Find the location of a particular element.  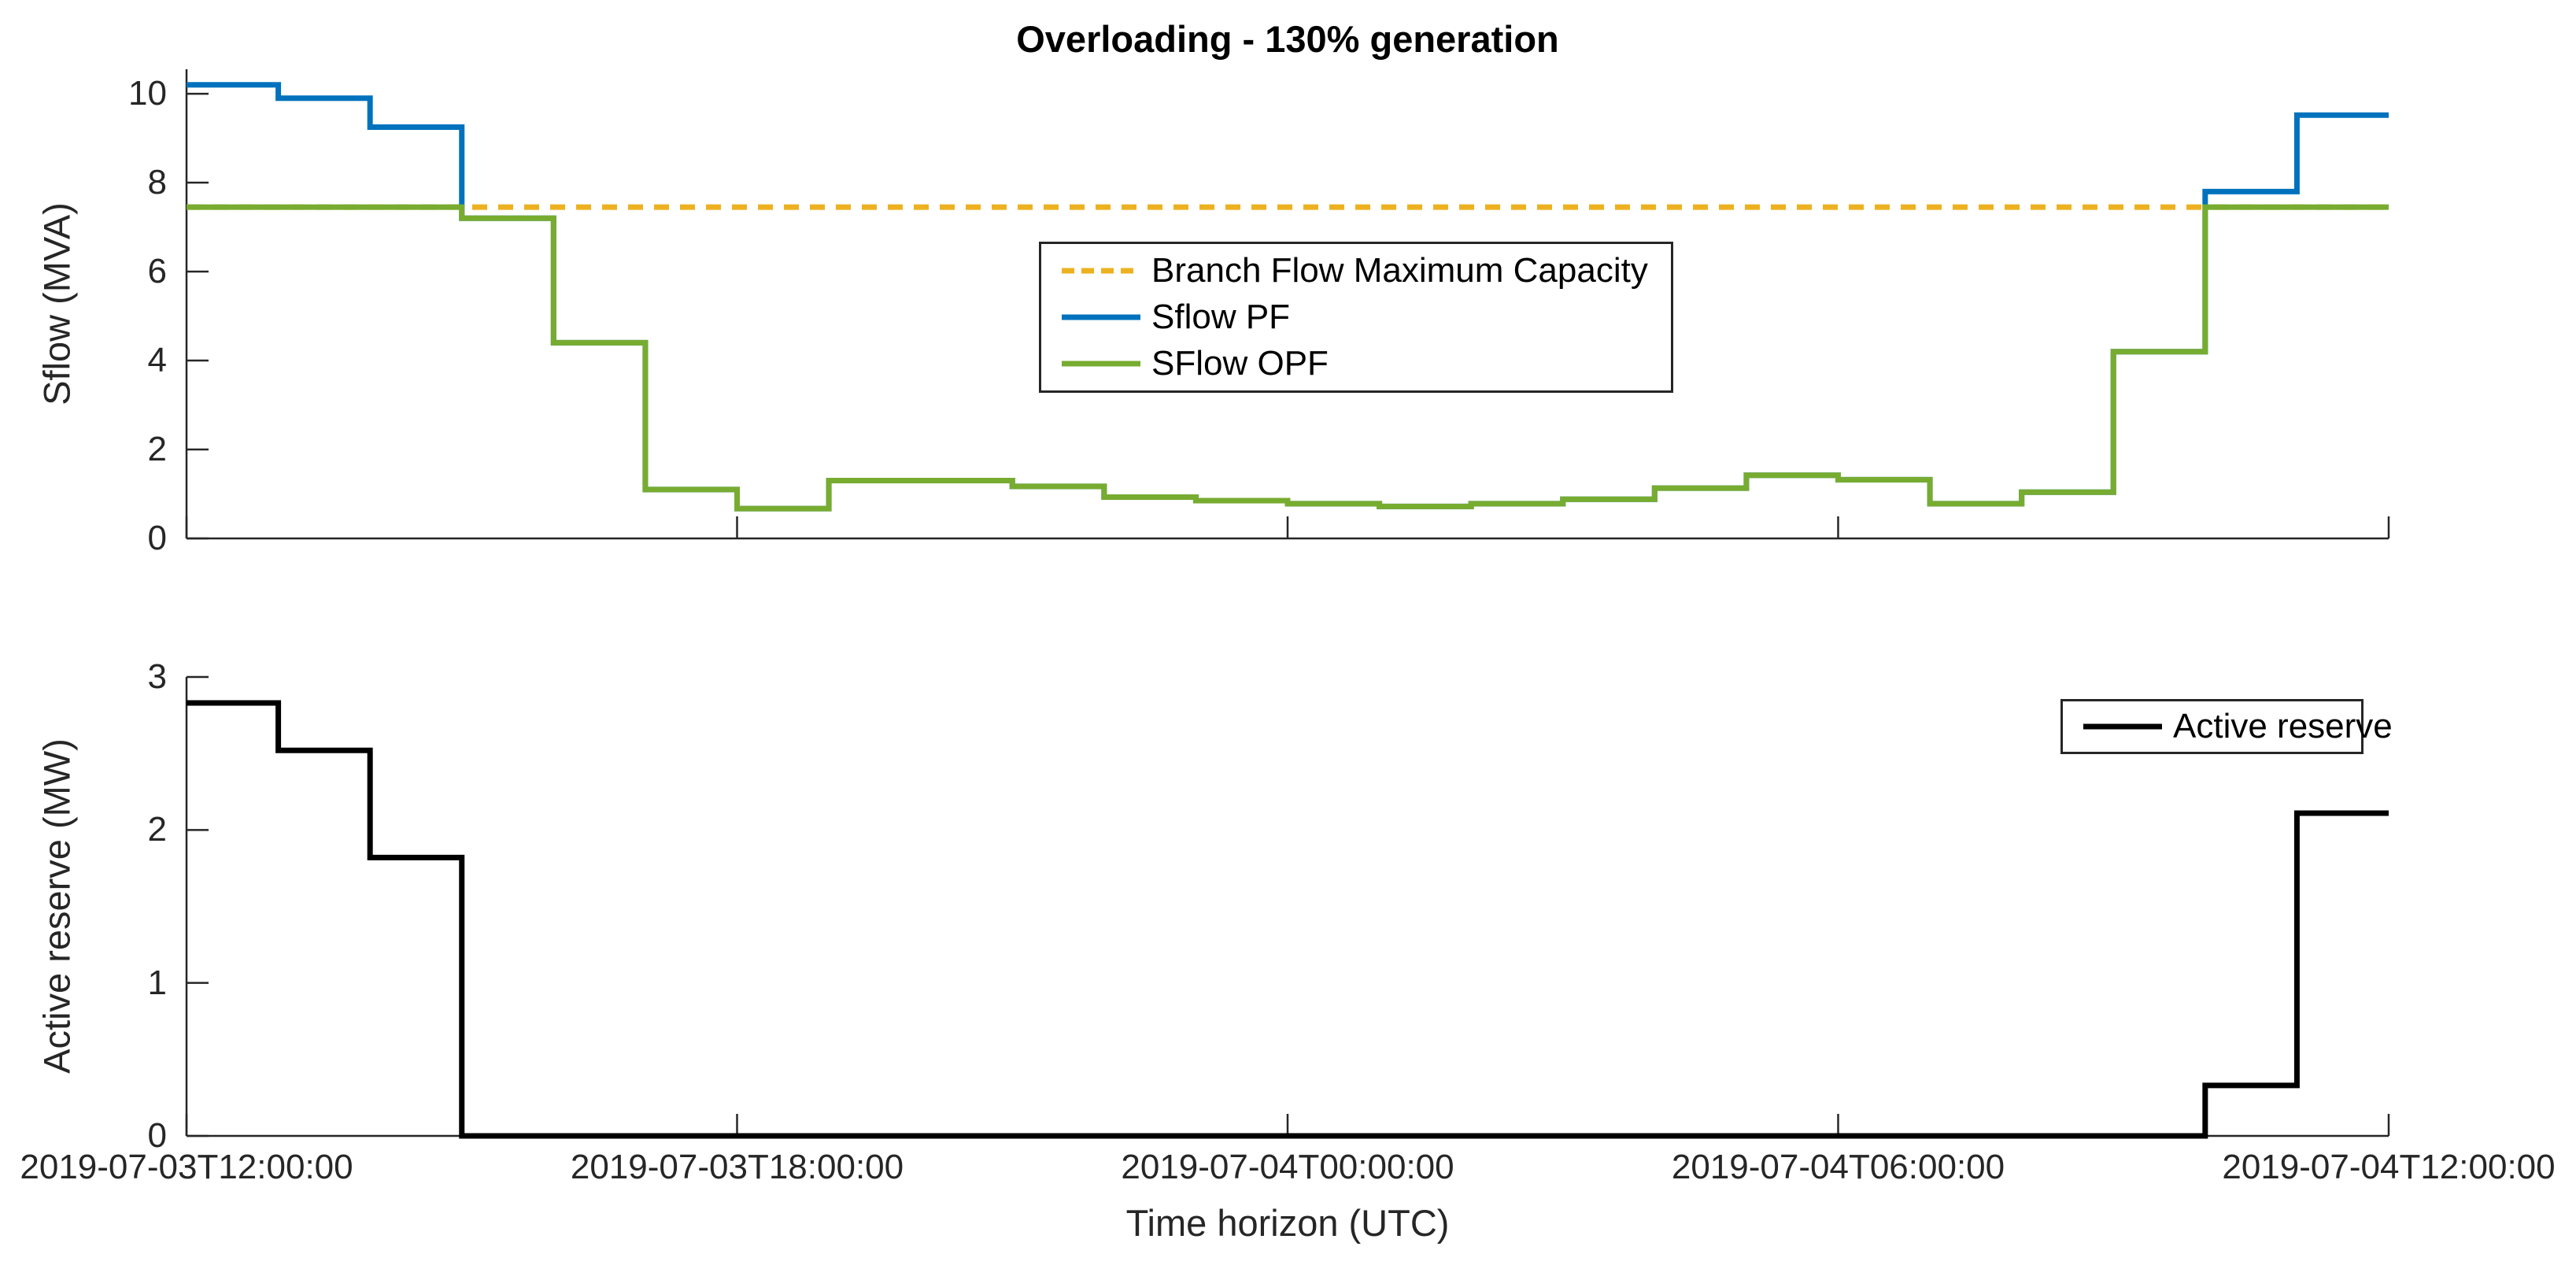

legend-entry-label: Branch Flow Maximum Capacity is located at coordinates (1399, 270).